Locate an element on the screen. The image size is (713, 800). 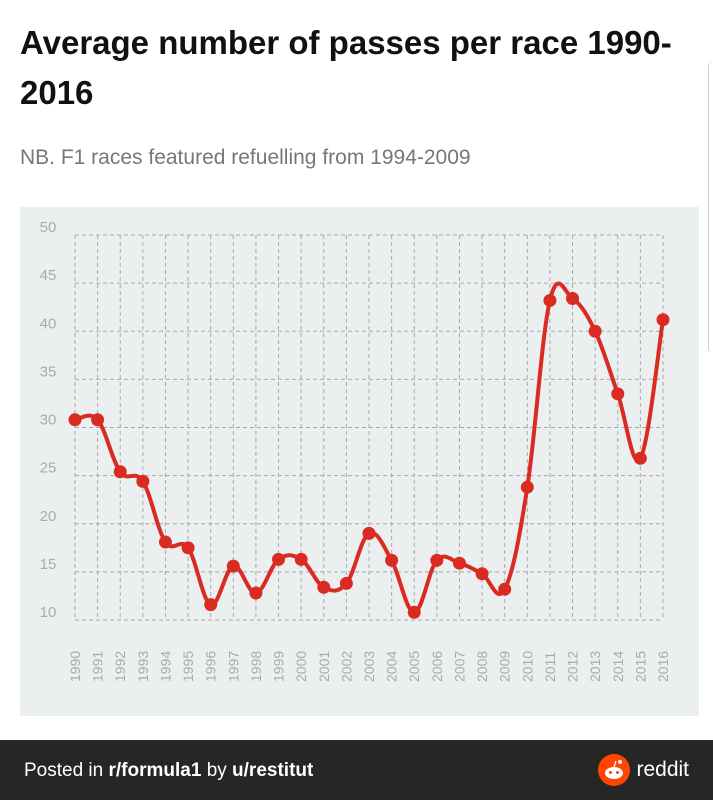
x-tick-label: 1995 is located at coordinates (188, 666).